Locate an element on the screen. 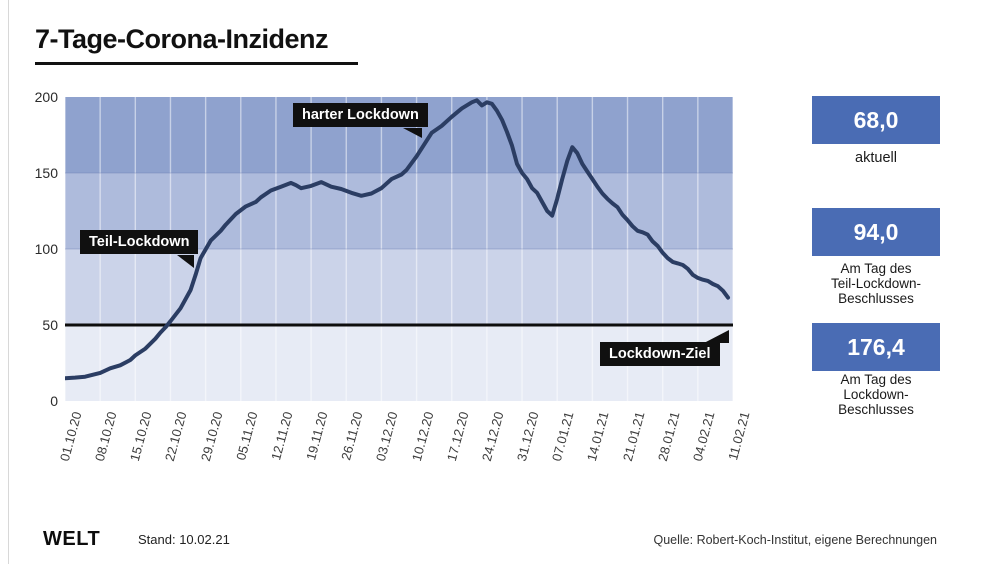 The height and width of the screenshot is (564, 1000). annotation-harter-lockdown-pointer is located at coordinates (412, 133).